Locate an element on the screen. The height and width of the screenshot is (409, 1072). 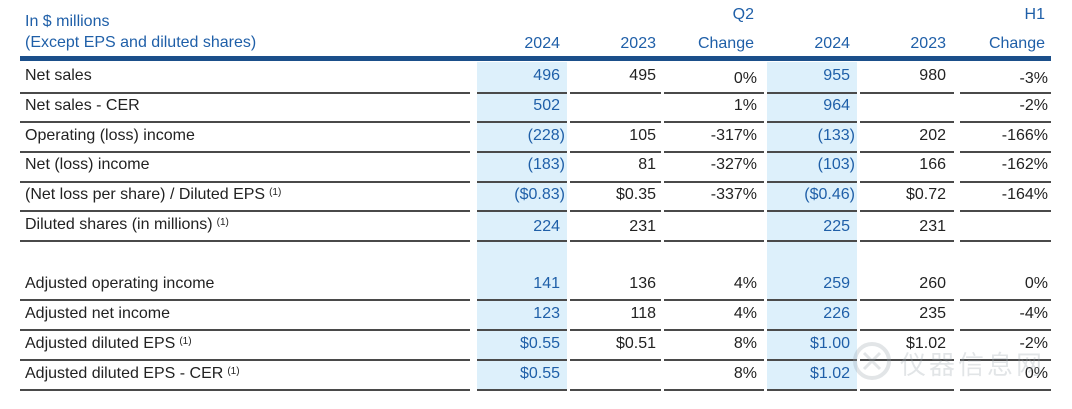
q2-2024-value: 502 is located at coordinates (546, 105).